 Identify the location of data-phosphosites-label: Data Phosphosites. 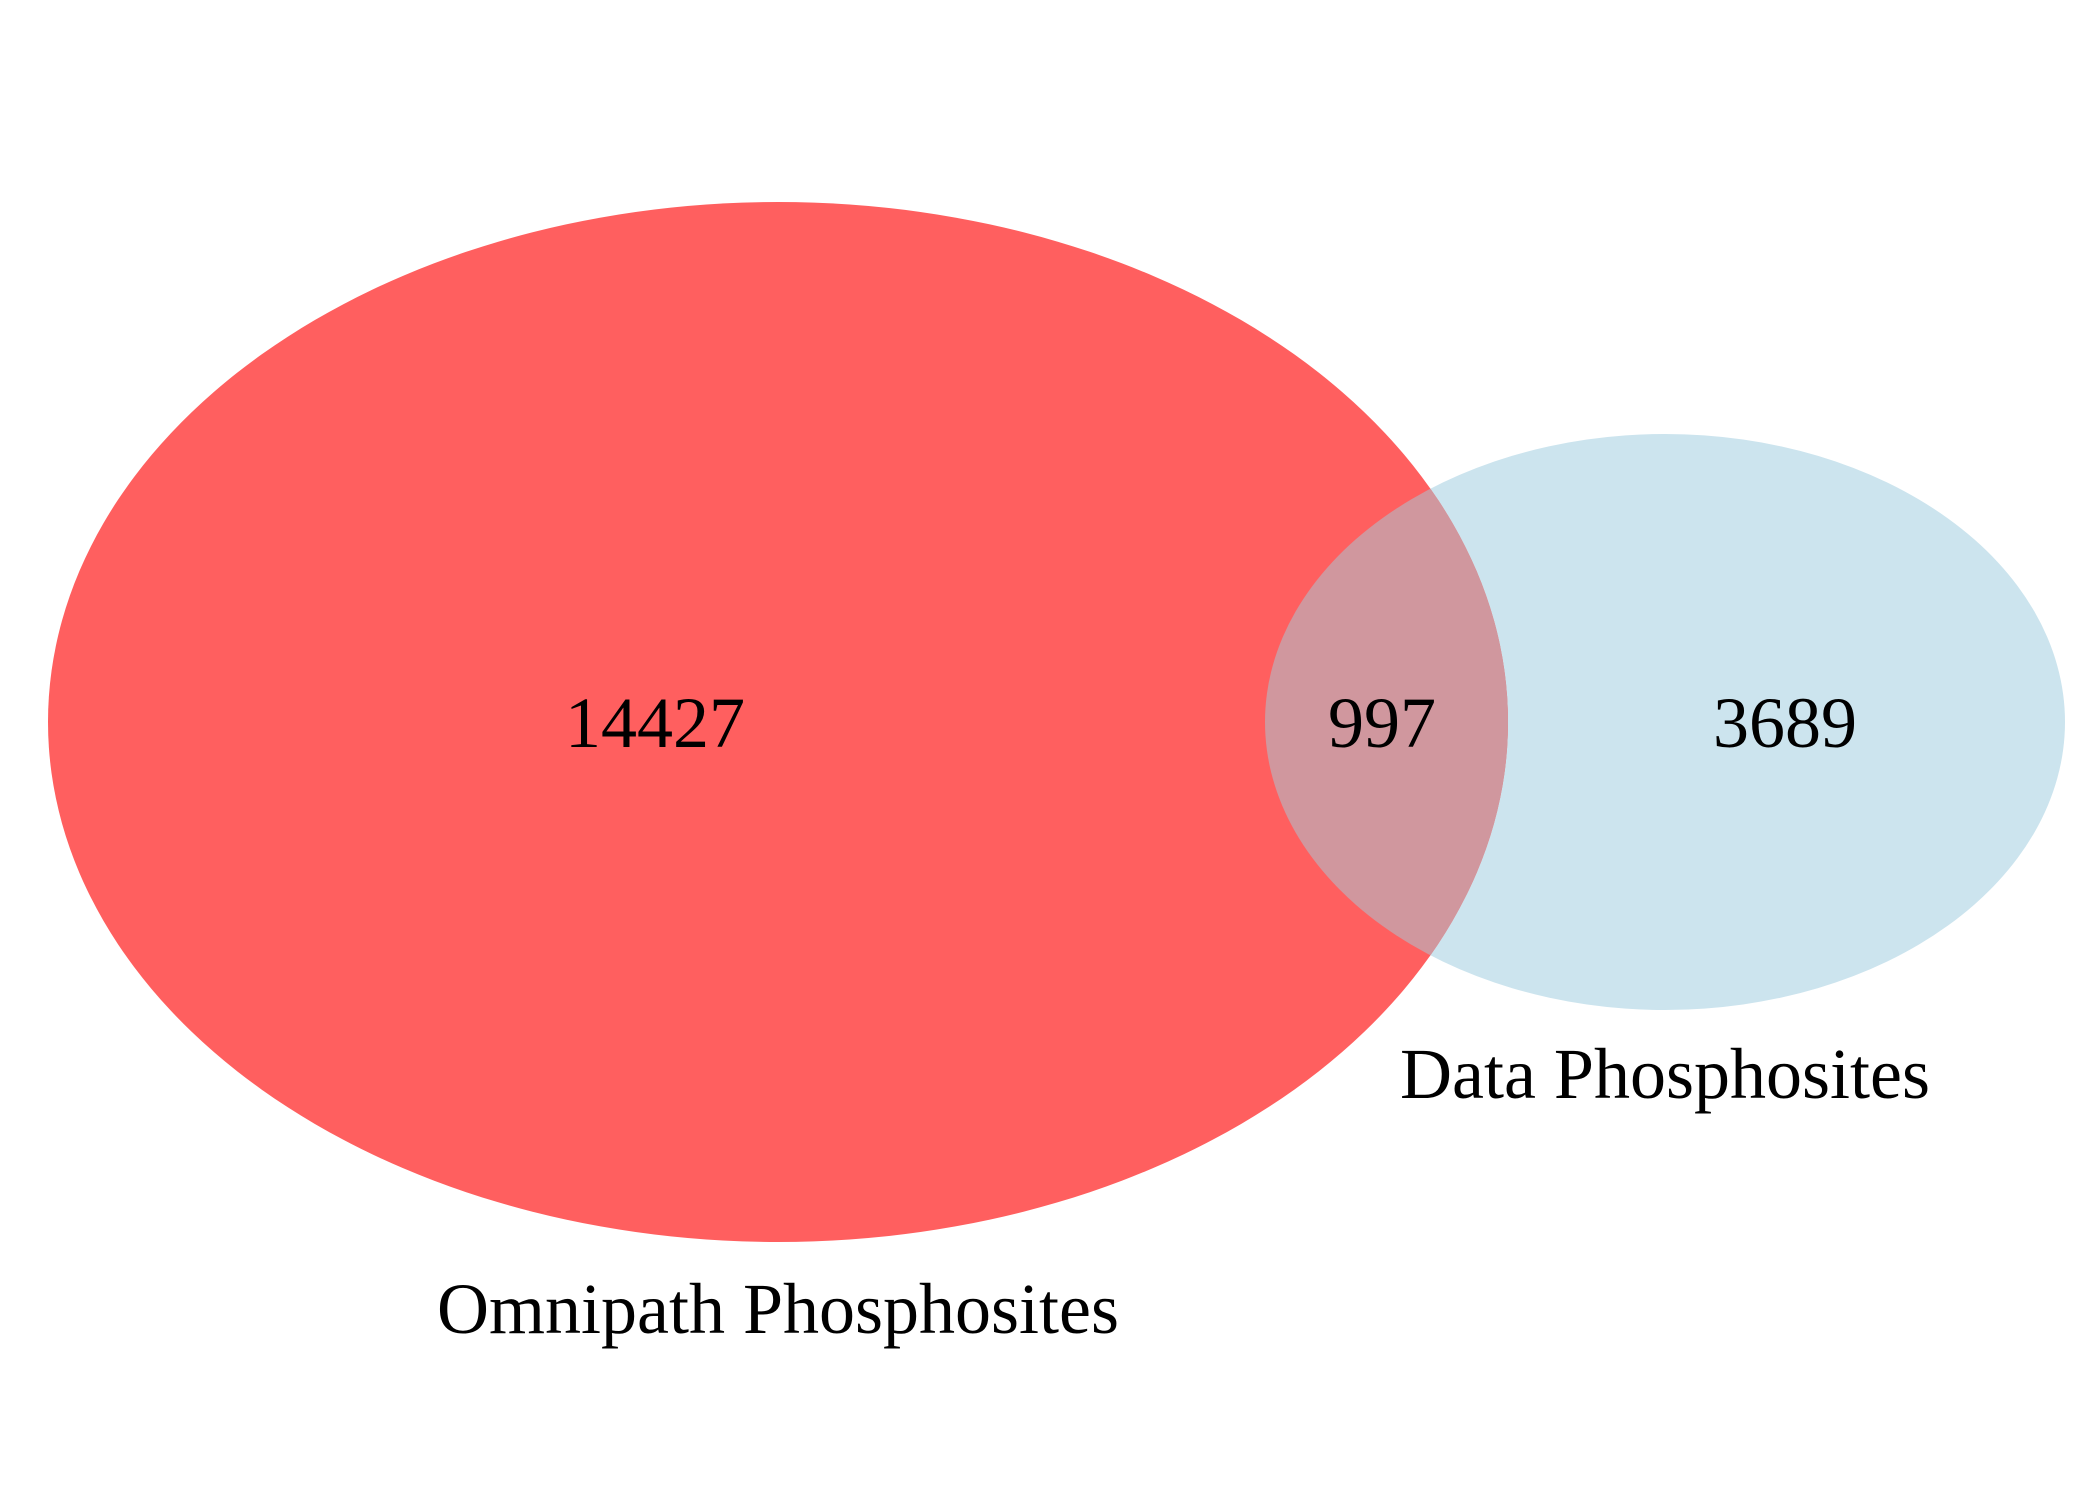
(1665, 1074).